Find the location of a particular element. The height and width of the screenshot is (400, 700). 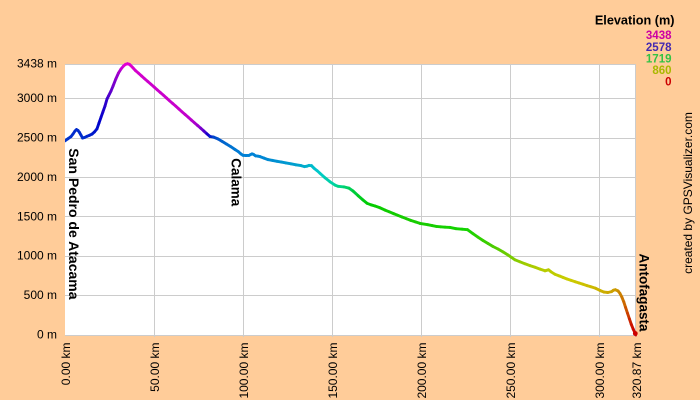

svg-text: 200.00 km is located at coordinates (422, 371).